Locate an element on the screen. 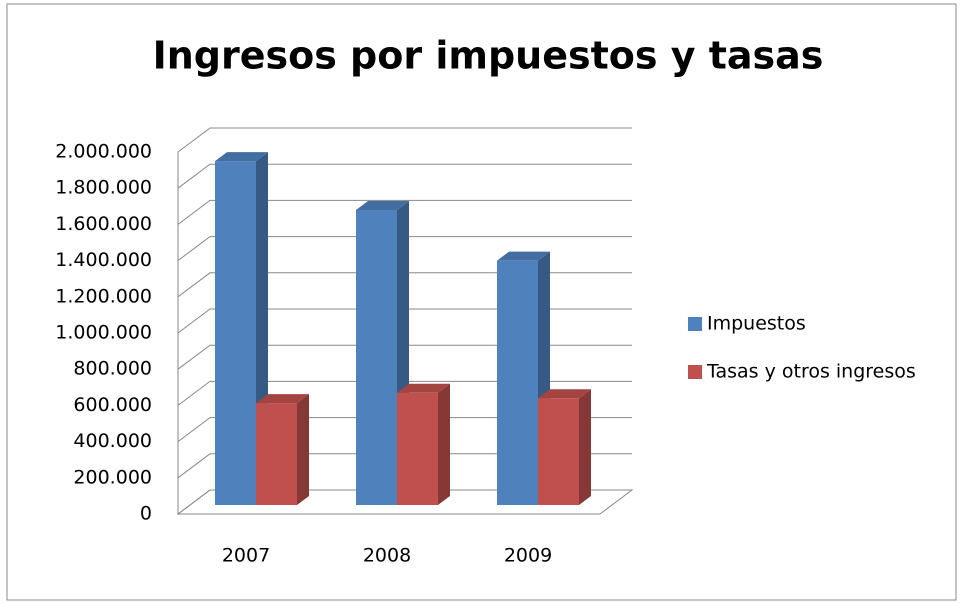 Image resolution: width=961 pixels, height=603 pixels. y-tick-label: 1.800.000 is located at coordinates (103, 188).